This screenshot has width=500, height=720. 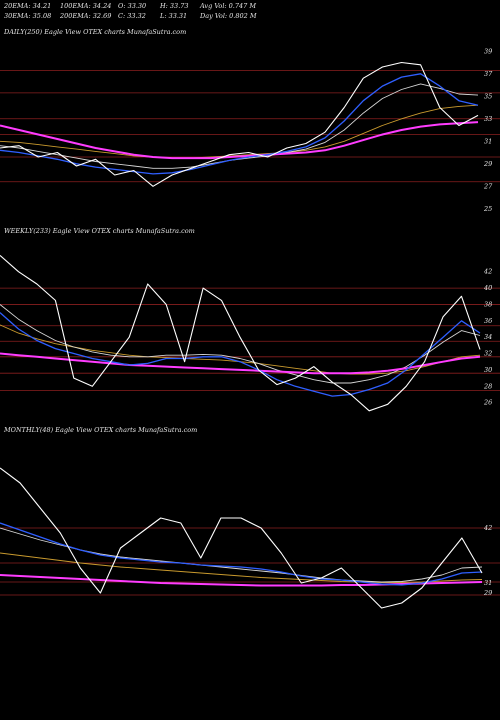 I want to click on y-tick-label: 32, so click(x=488, y=354).